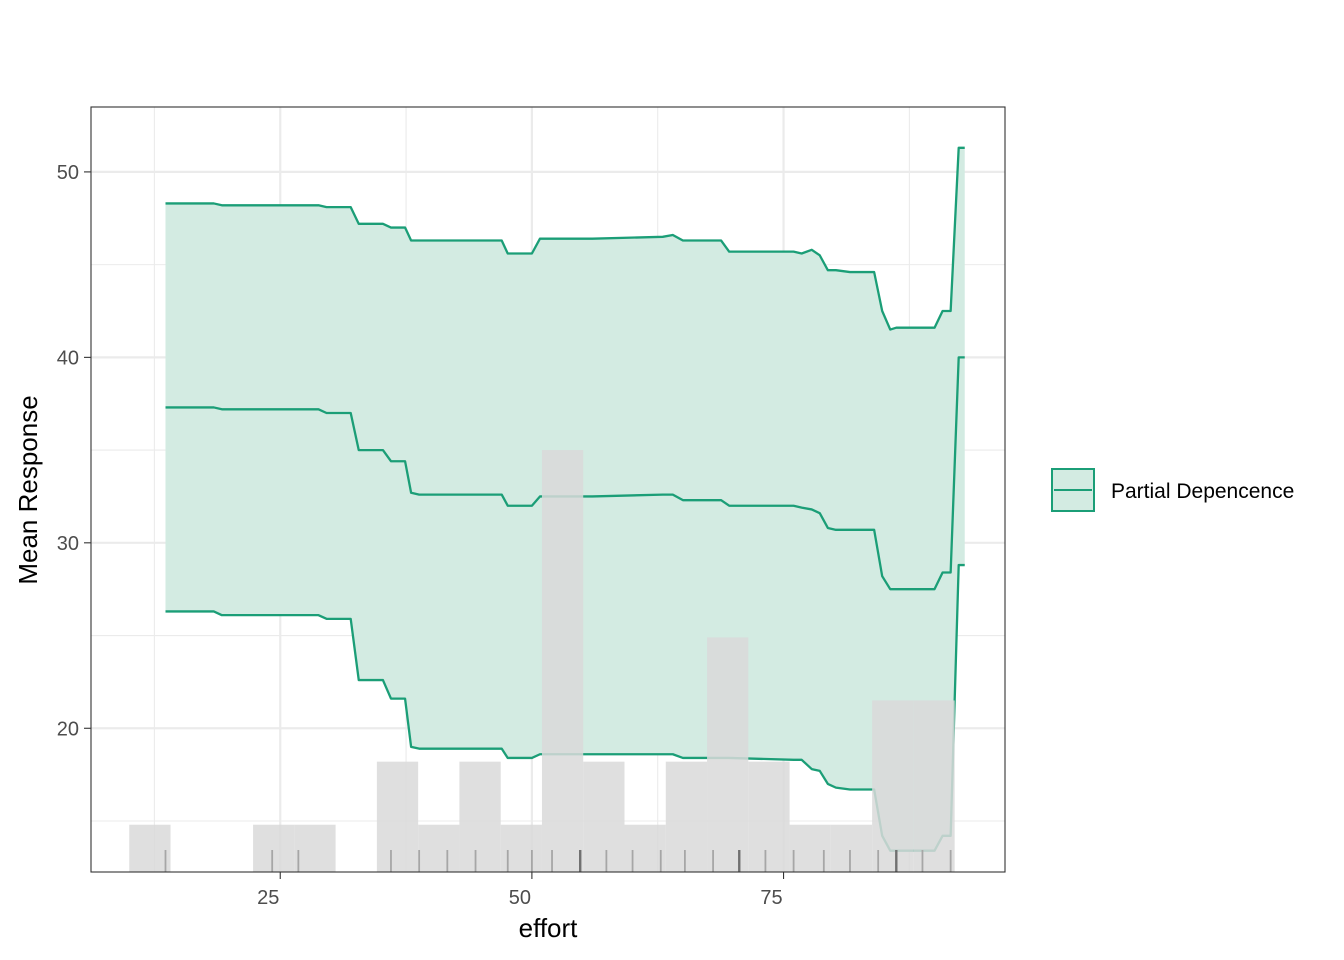 The image size is (1344, 960). Describe the element at coordinates (74, 451) in the screenshot. I see `y-axis-ticks: 20 30 40 50` at that location.